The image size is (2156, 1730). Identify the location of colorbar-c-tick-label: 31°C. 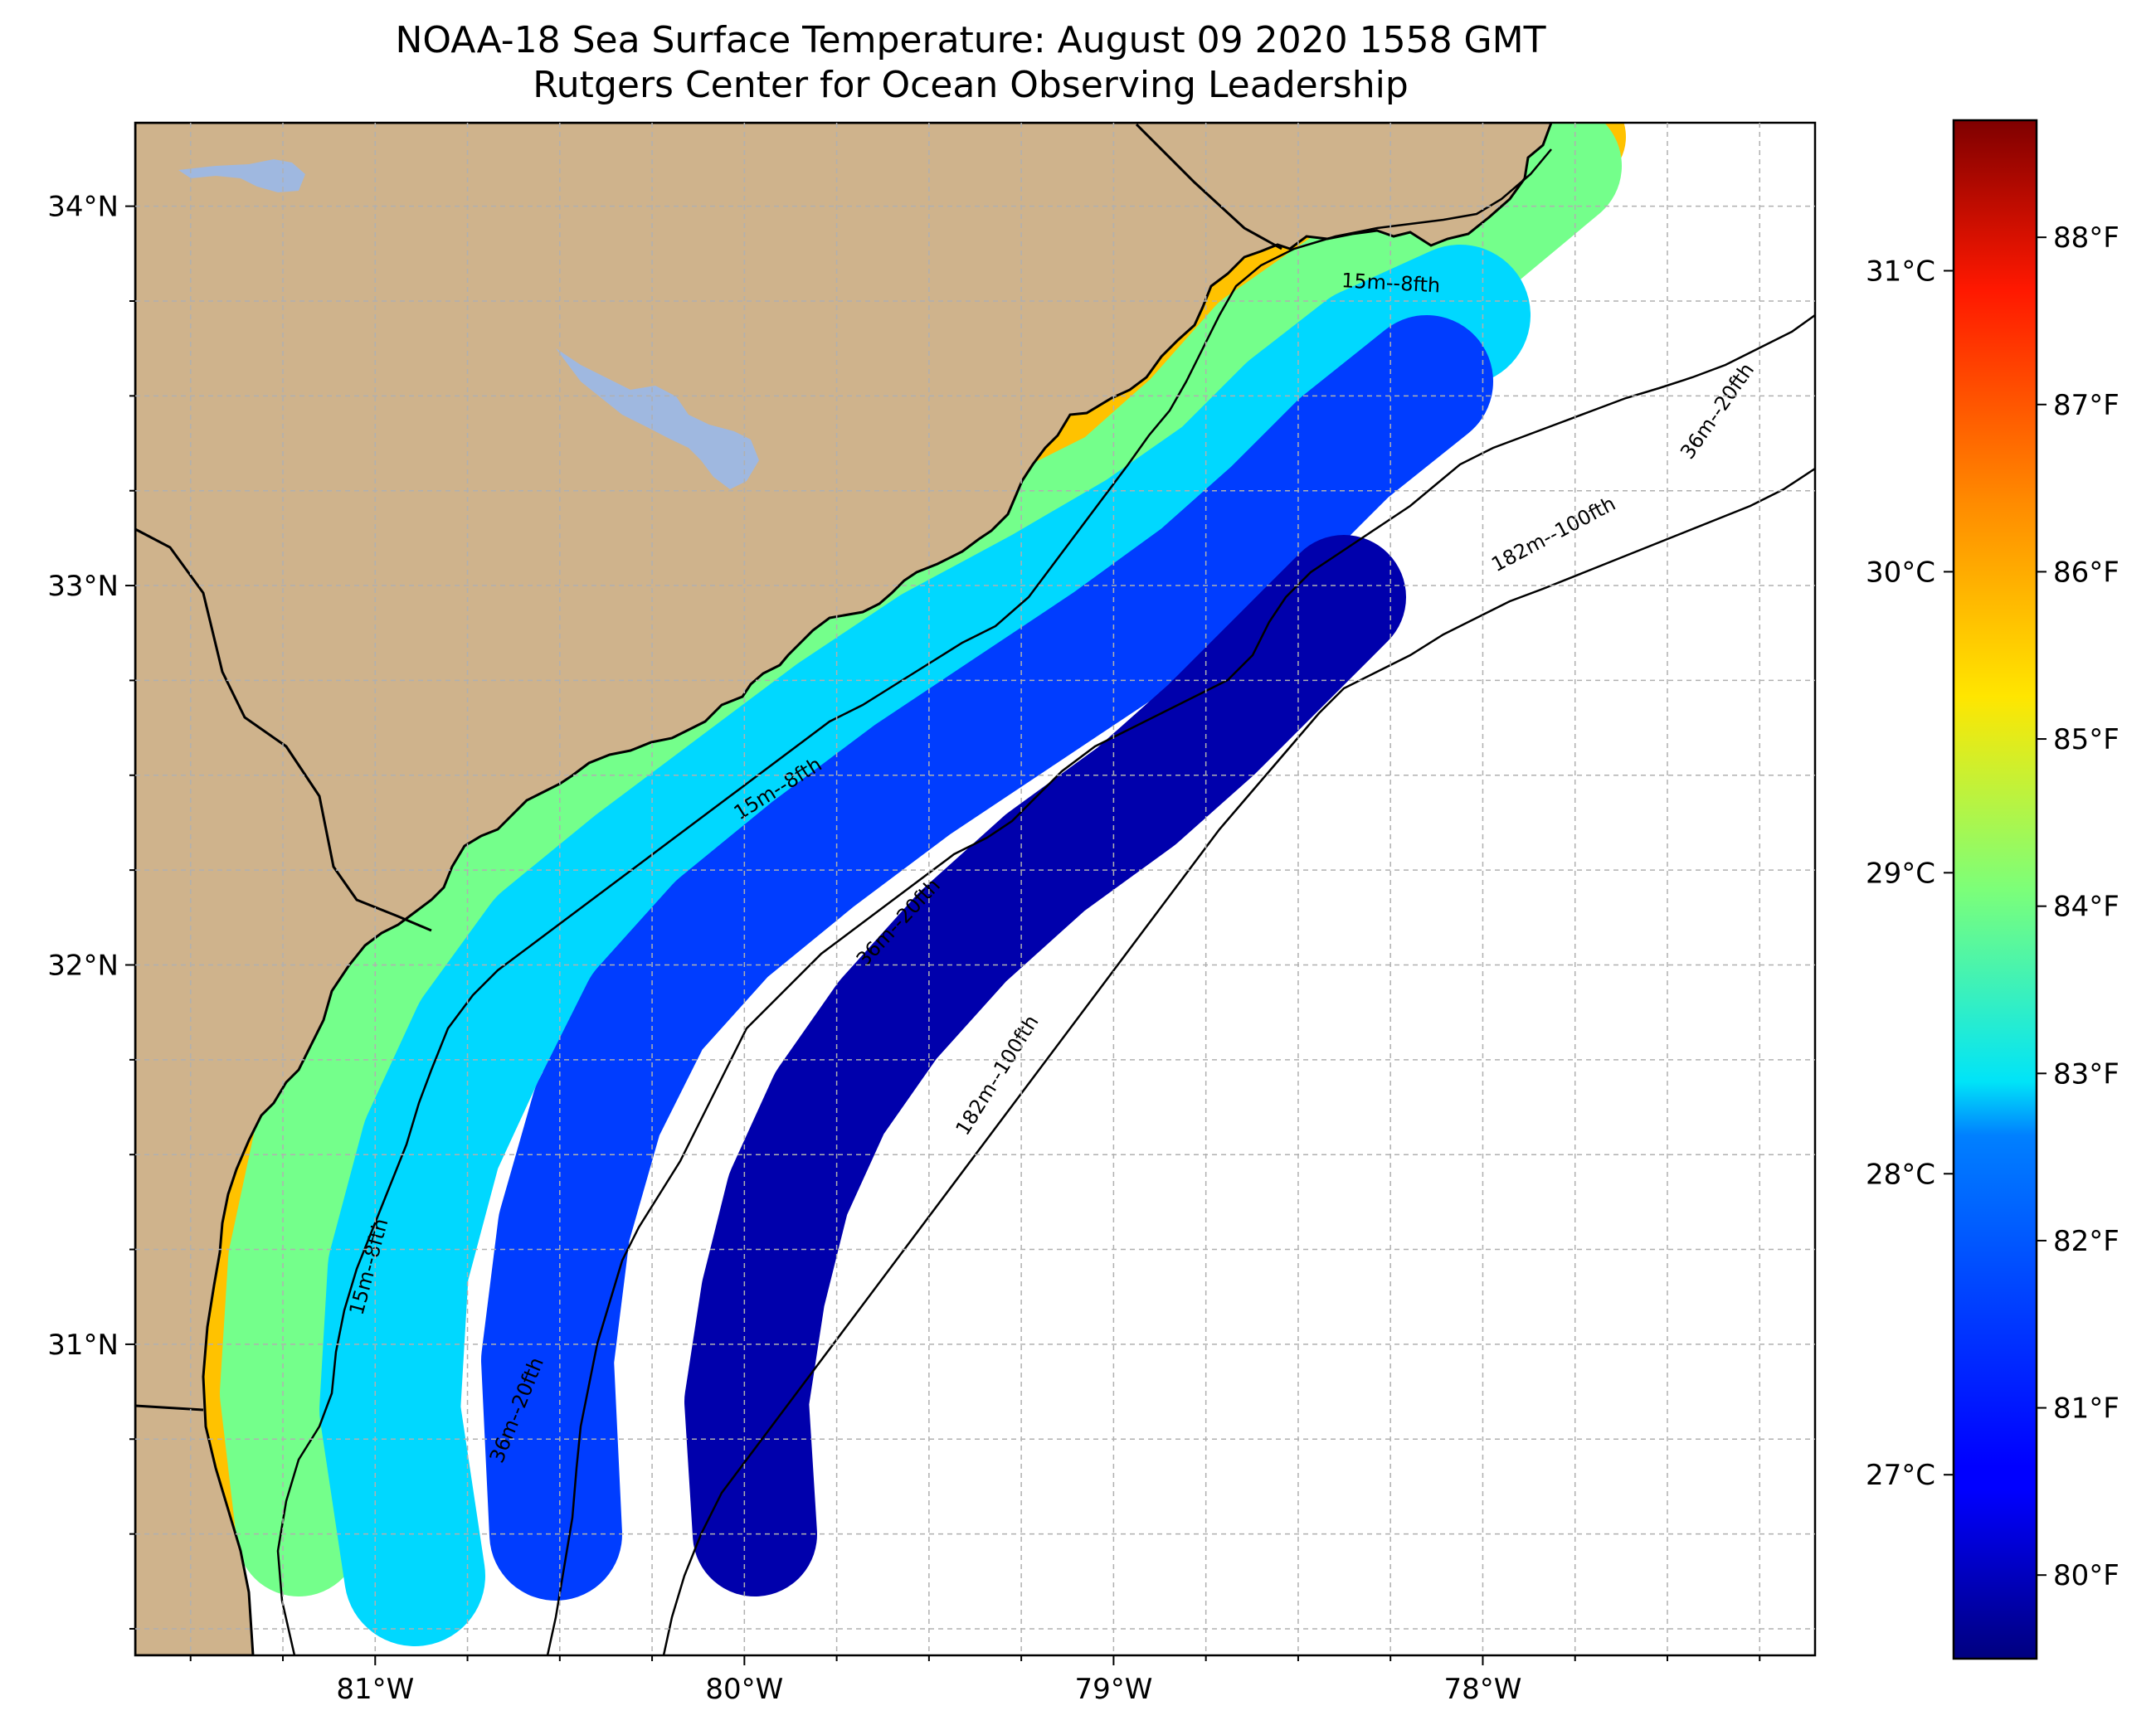
(1900, 271).